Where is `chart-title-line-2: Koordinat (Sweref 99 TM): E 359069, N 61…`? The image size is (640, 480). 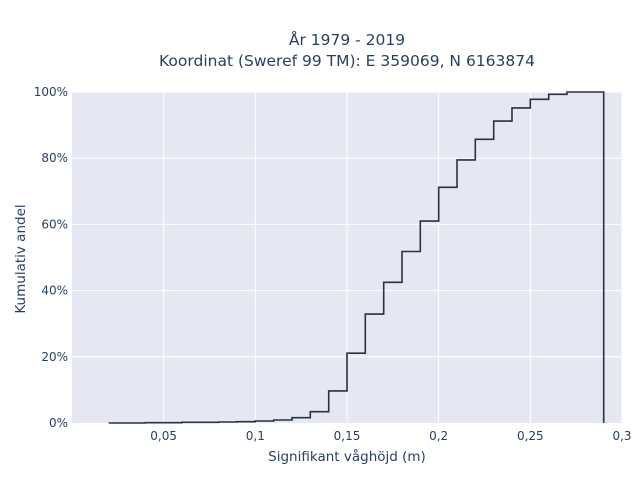 chart-title-line-2: Koordinat (Sweref 99 TM): E 359069, N 61… is located at coordinates (347, 61).